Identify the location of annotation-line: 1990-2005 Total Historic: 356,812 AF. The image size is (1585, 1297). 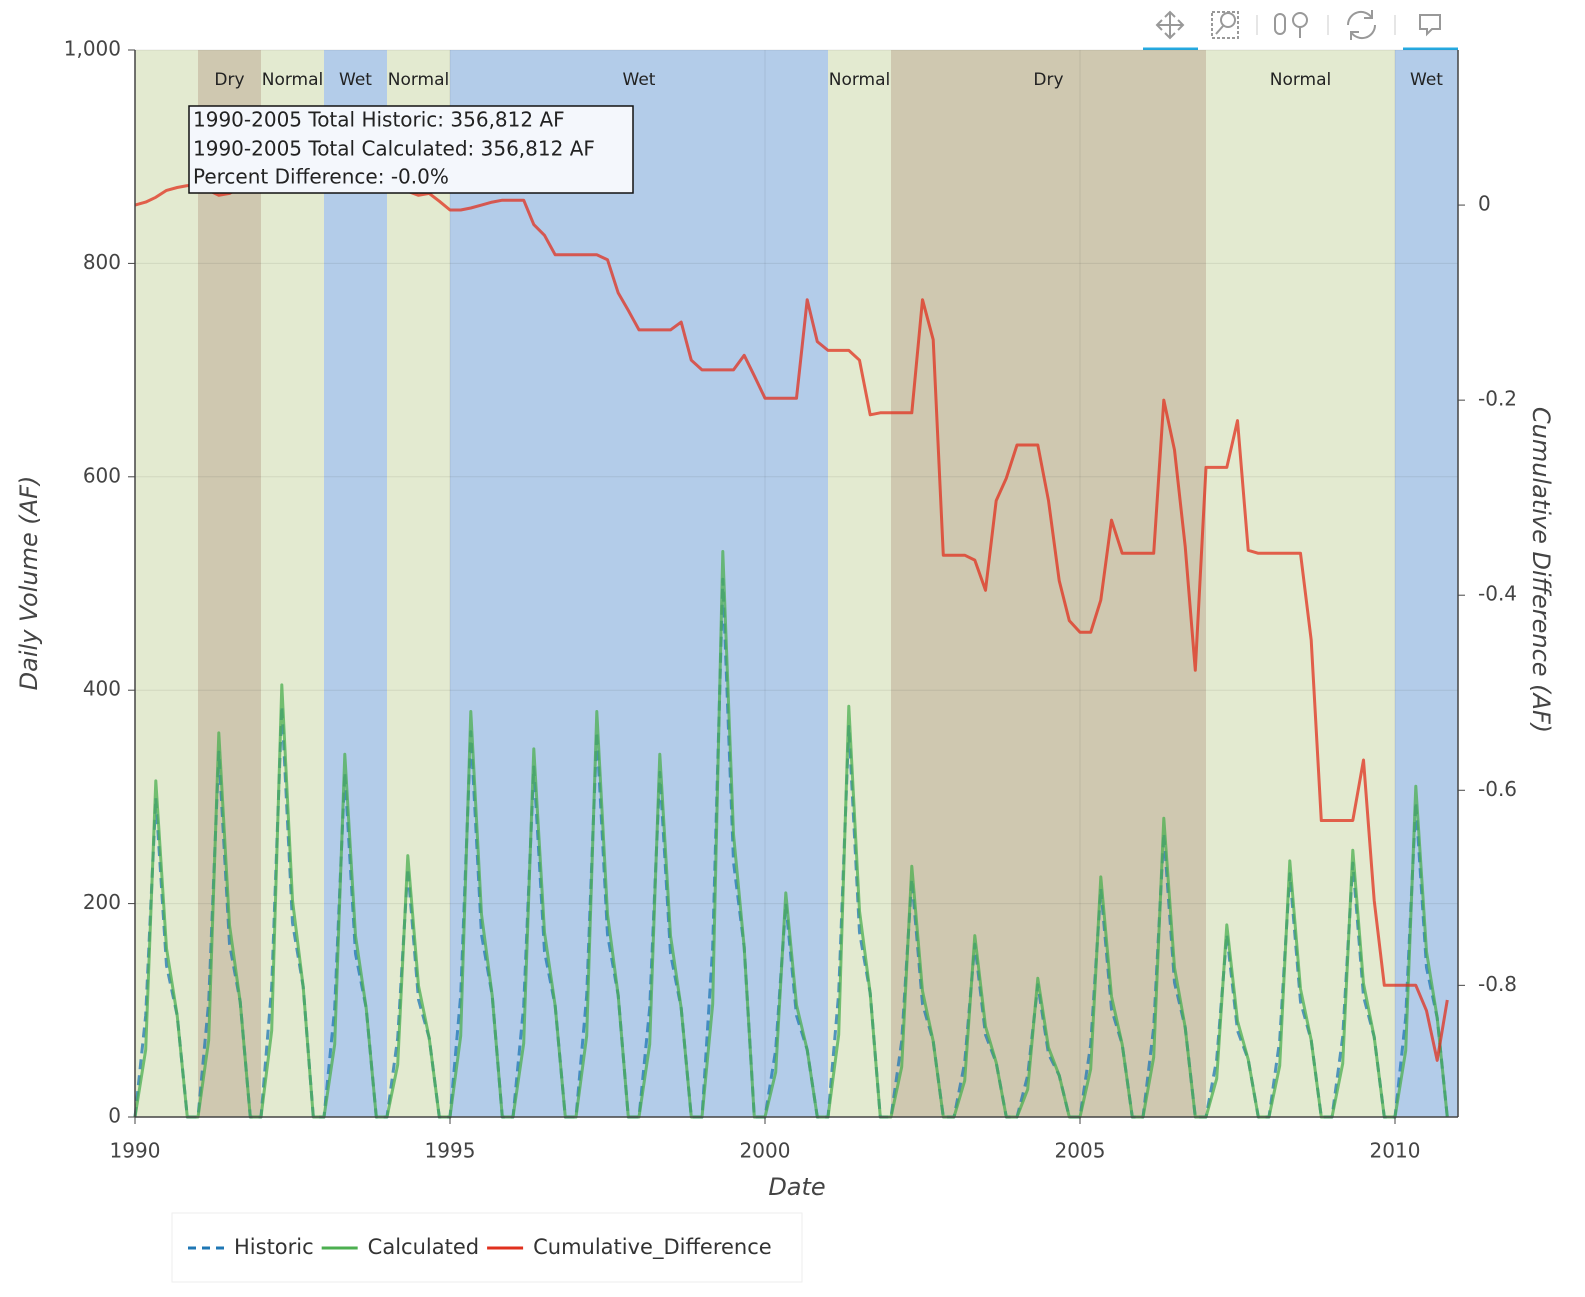
(379, 120).